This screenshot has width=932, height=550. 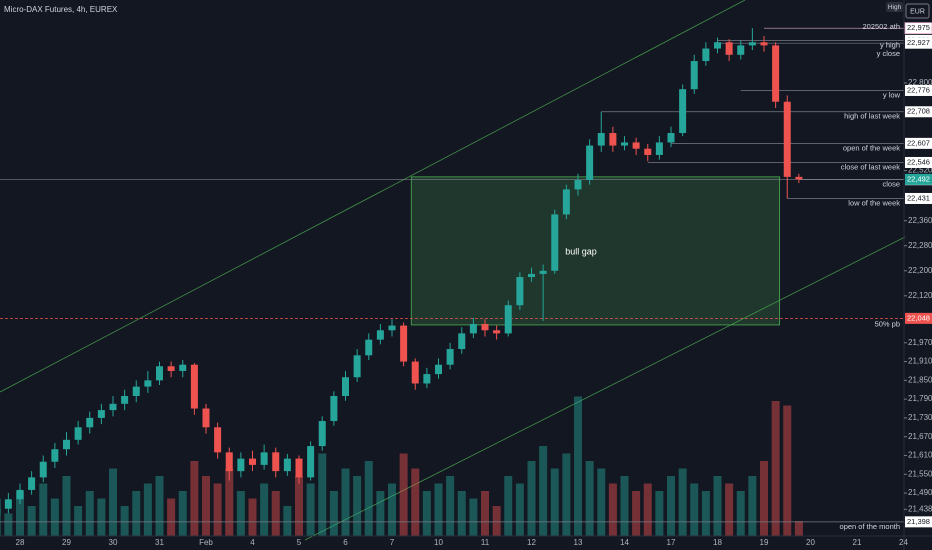 What do you see at coordinates (61, 9) in the screenshot?
I see `chart-title: Micro-DAX Futures, 4h, EUREX` at bounding box center [61, 9].